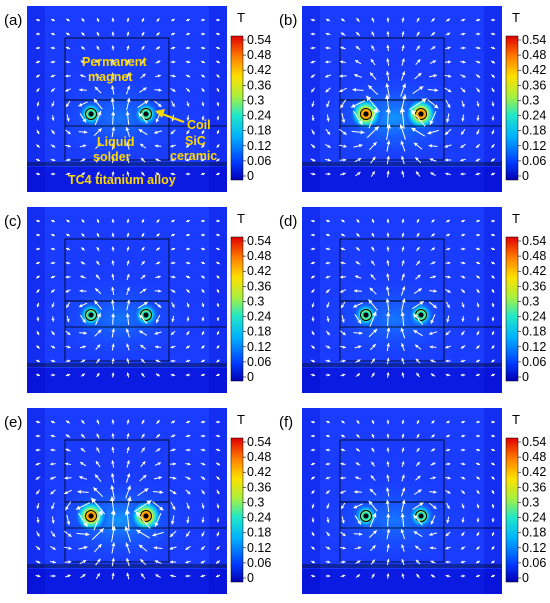 Image resolution: width=550 pixels, height=603 pixels. I want to click on annotation-solder: solder, so click(112, 157).